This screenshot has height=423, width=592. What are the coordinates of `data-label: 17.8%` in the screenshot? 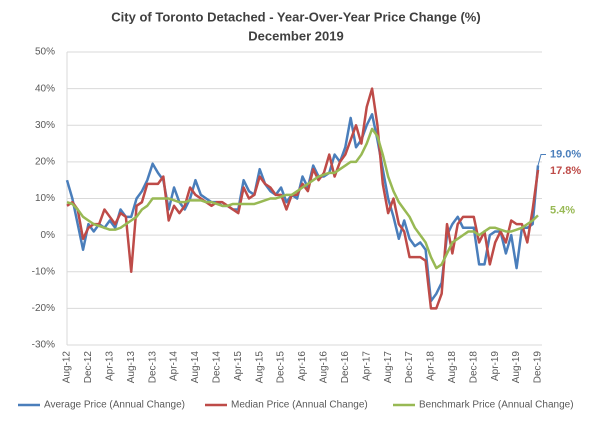 It's located at (565, 171).